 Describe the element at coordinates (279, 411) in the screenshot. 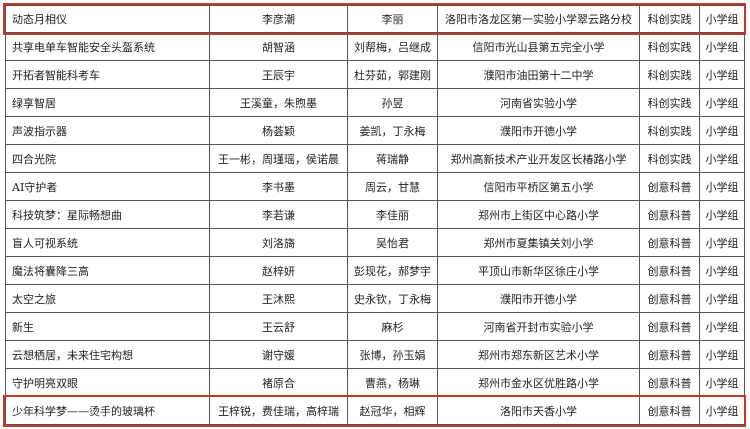

I see `student-names: 王梓锐，费佳瑞，高梓瑞` at that location.